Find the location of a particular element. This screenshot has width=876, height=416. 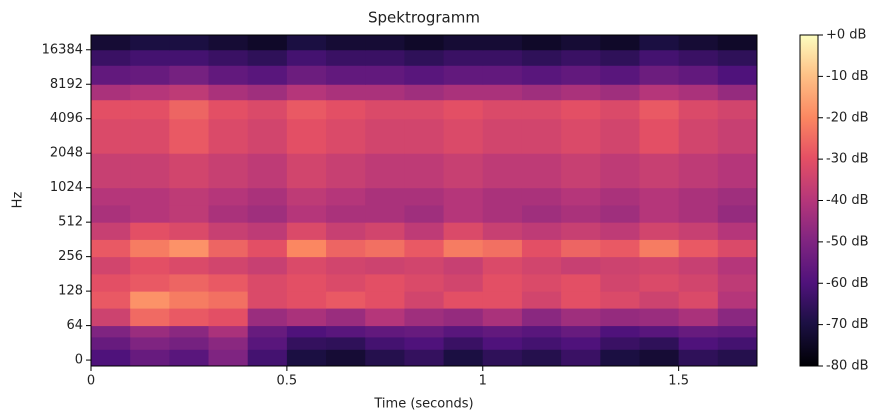

y-tick-label: 1024 is located at coordinates (66, 187).